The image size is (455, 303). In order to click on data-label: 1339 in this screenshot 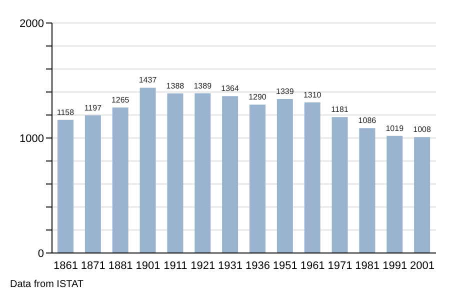, I will do `click(285, 91)`.